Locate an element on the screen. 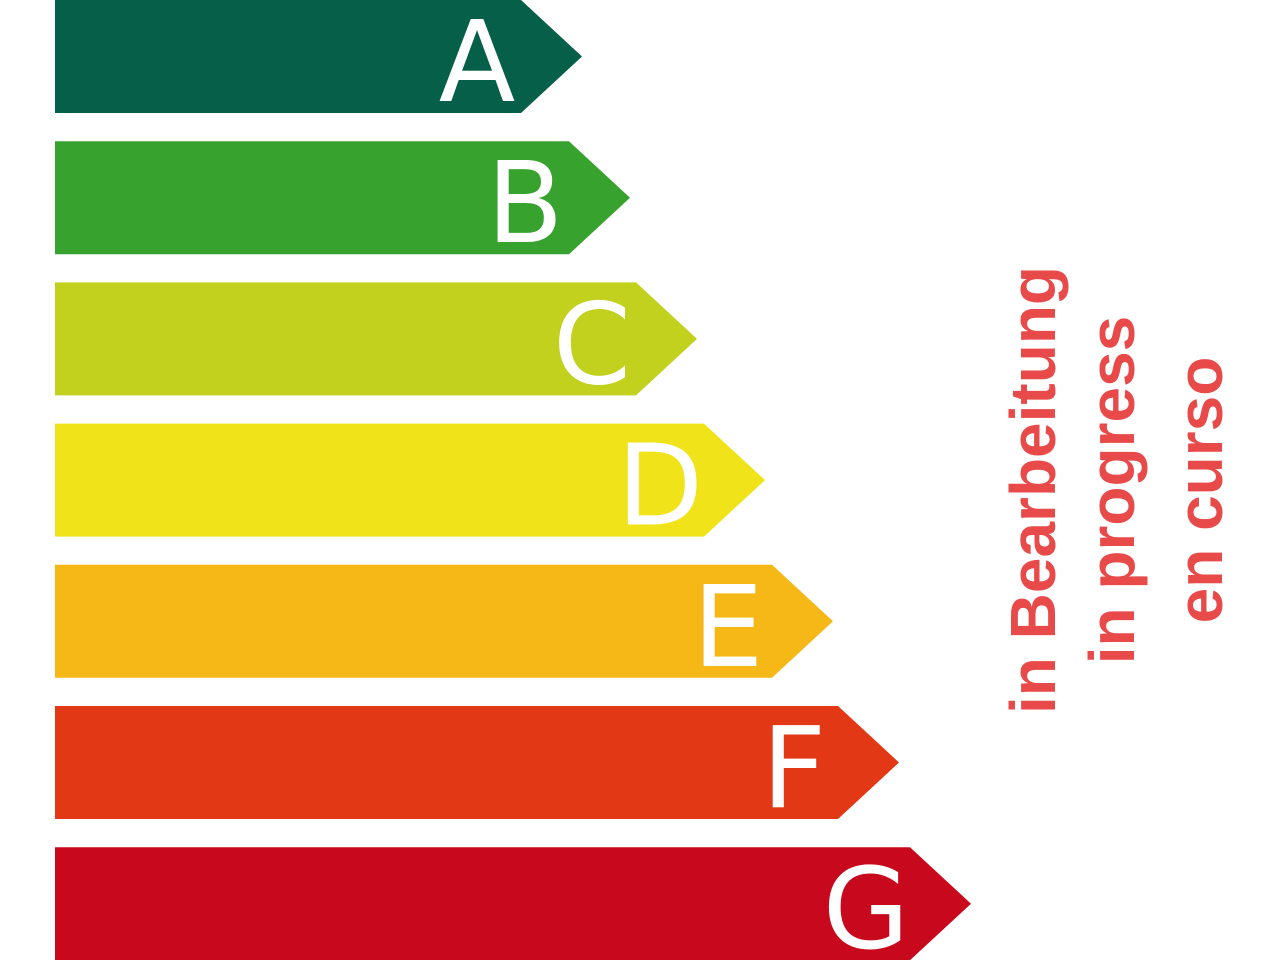 The image size is (1280, 960). energy-class-letter: F is located at coordinates (794, 769).